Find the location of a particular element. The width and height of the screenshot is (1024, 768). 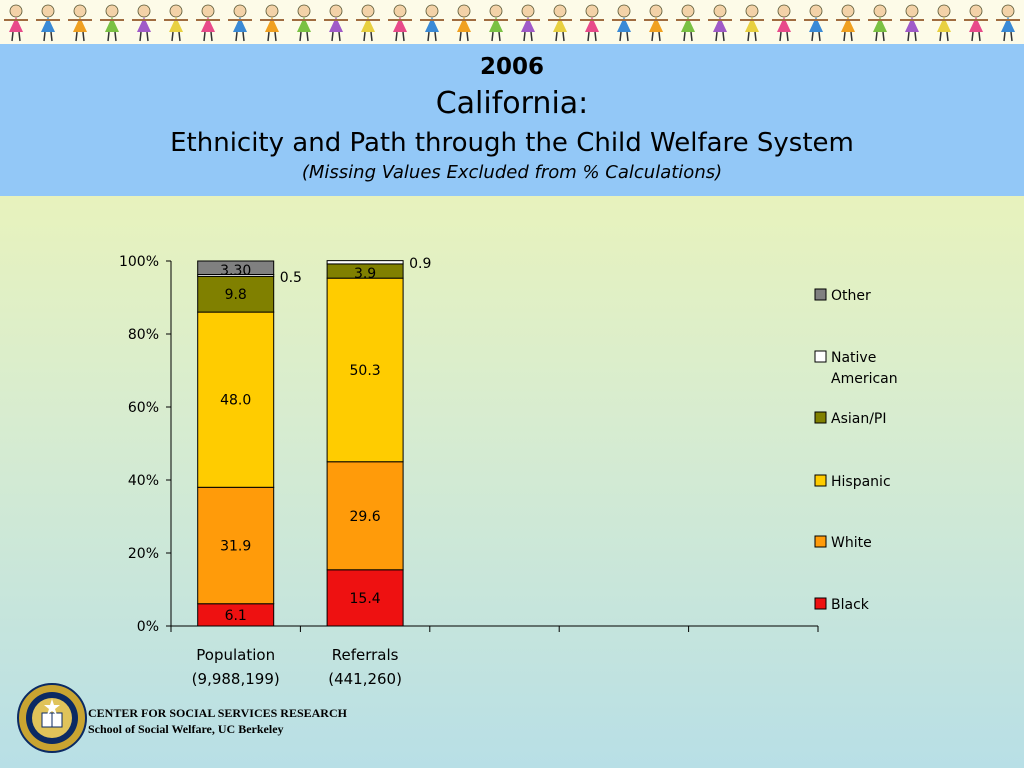

slide-title: California: is located at coordinates (512, 103).